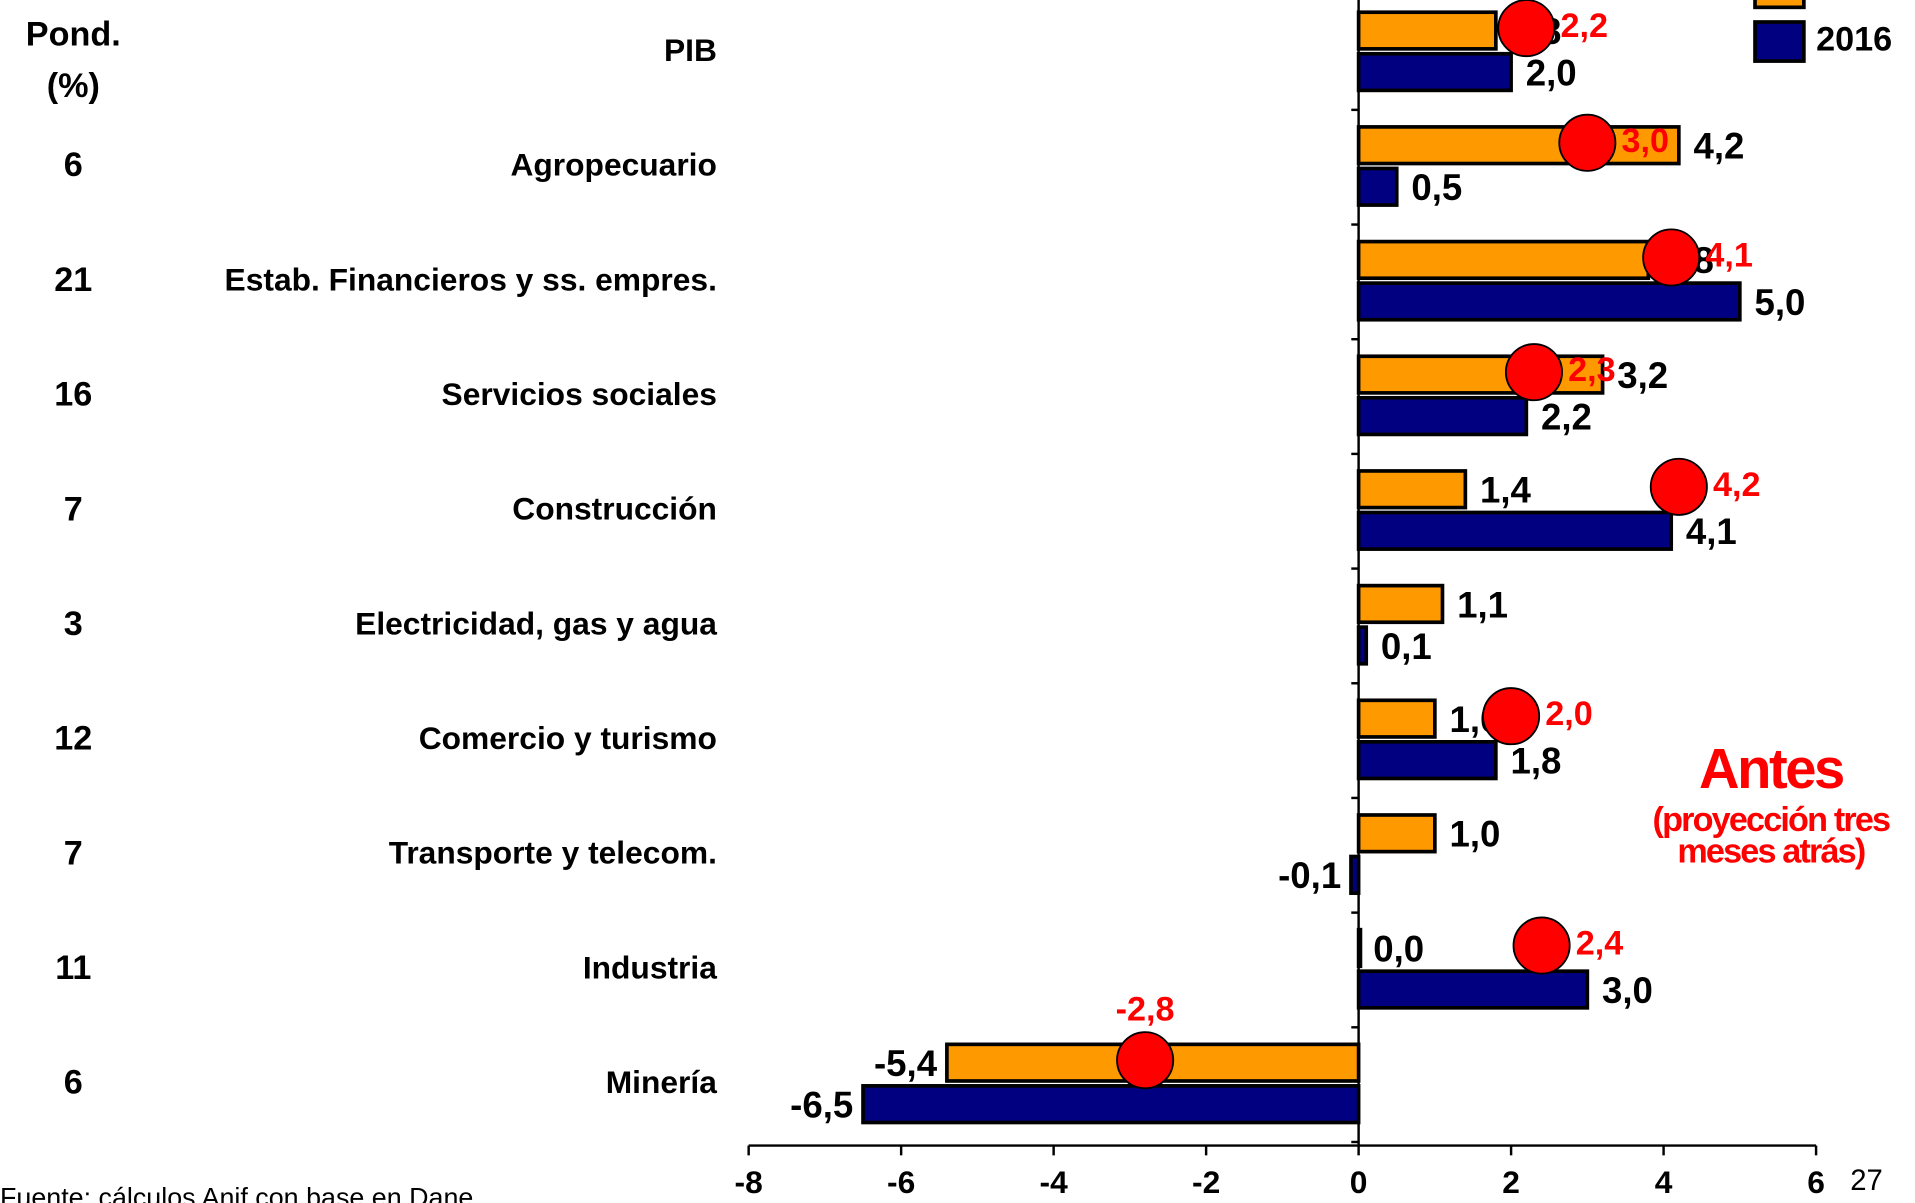 This screenshot has width=1915, height=1203. Describe the element at coordinates (1729, 255) in the screenshot. I see `projection-label: 4,1` at that location.